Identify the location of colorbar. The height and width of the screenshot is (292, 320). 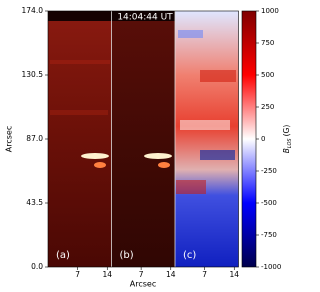
(249, 139).